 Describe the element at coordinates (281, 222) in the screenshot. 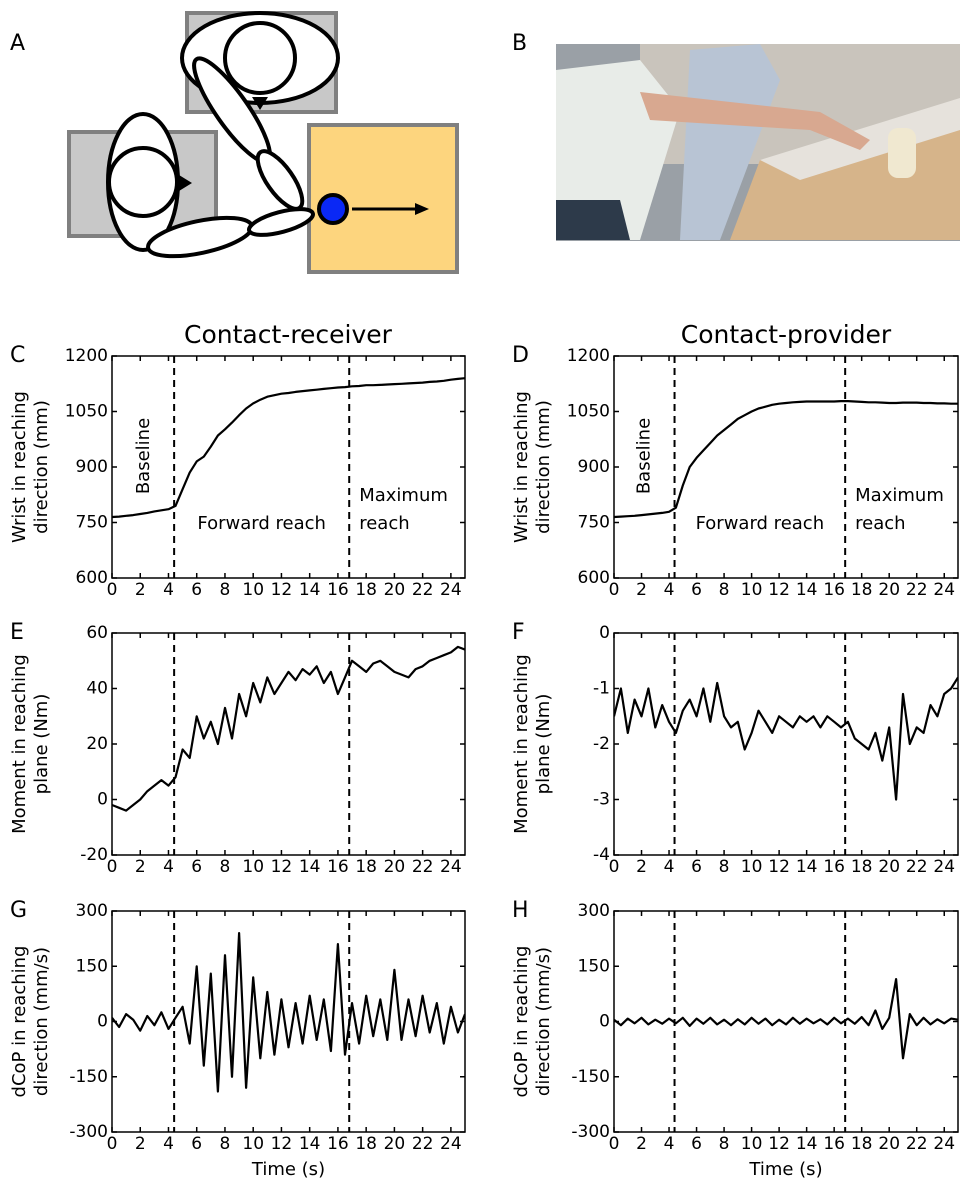

I see `arm` at that location.